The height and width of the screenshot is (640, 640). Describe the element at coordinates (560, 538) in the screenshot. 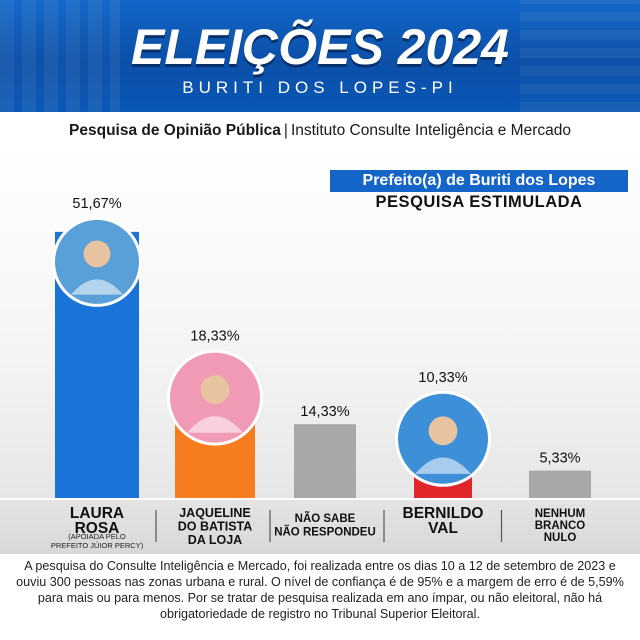

I see `category-label-nenhum-branco-nulo-line-3: NULO` at that location.